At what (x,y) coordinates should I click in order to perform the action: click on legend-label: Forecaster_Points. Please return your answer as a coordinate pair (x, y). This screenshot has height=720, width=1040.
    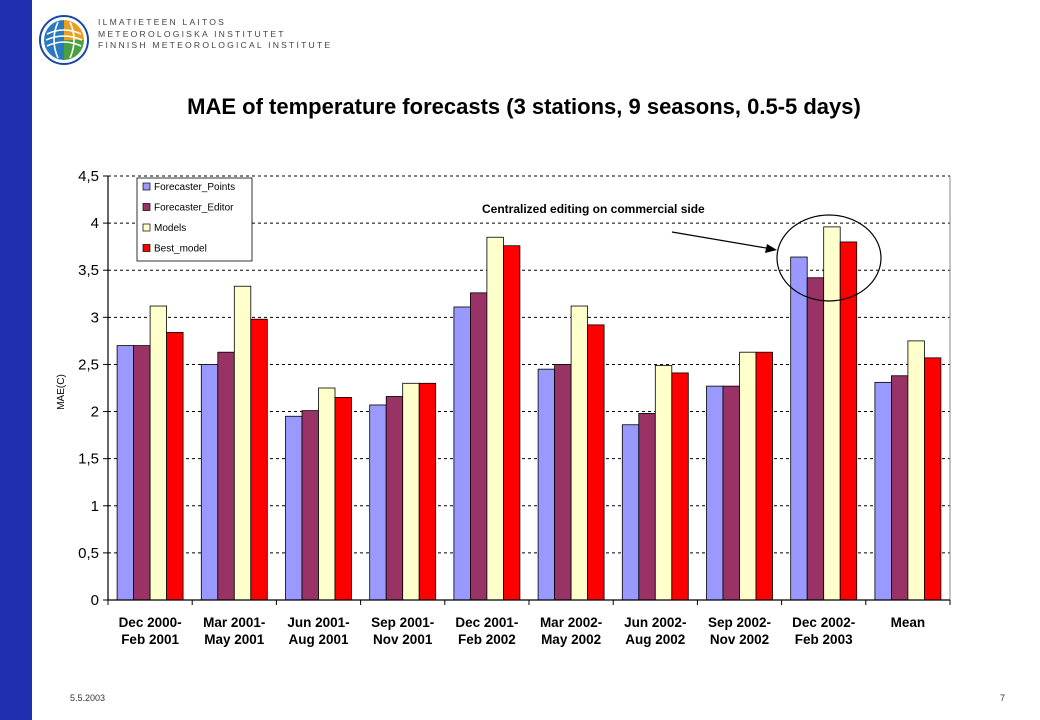
    Looking at the image, I should click on (194, 187).